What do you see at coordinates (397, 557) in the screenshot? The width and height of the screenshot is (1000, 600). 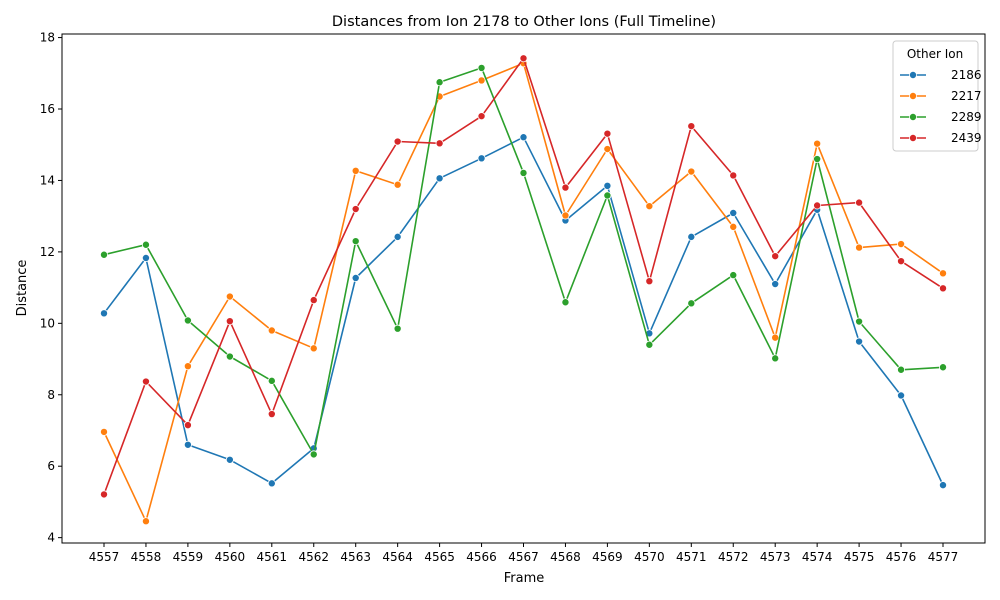 I see `x-tick-label: 4564` at bounding box center [397, 557].